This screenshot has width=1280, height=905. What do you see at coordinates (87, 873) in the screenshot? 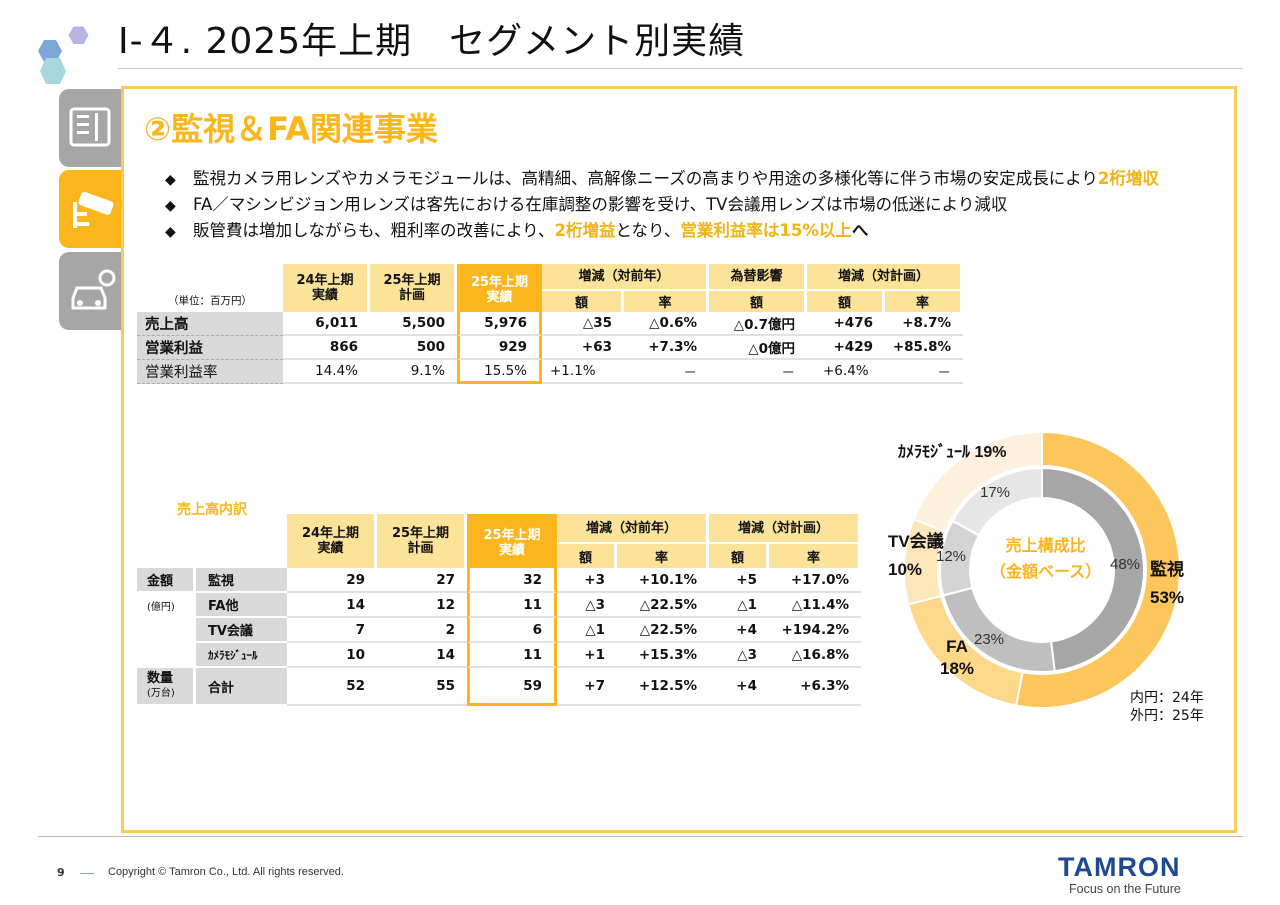
I see `footer-dash` at bounding box center [87, 873].